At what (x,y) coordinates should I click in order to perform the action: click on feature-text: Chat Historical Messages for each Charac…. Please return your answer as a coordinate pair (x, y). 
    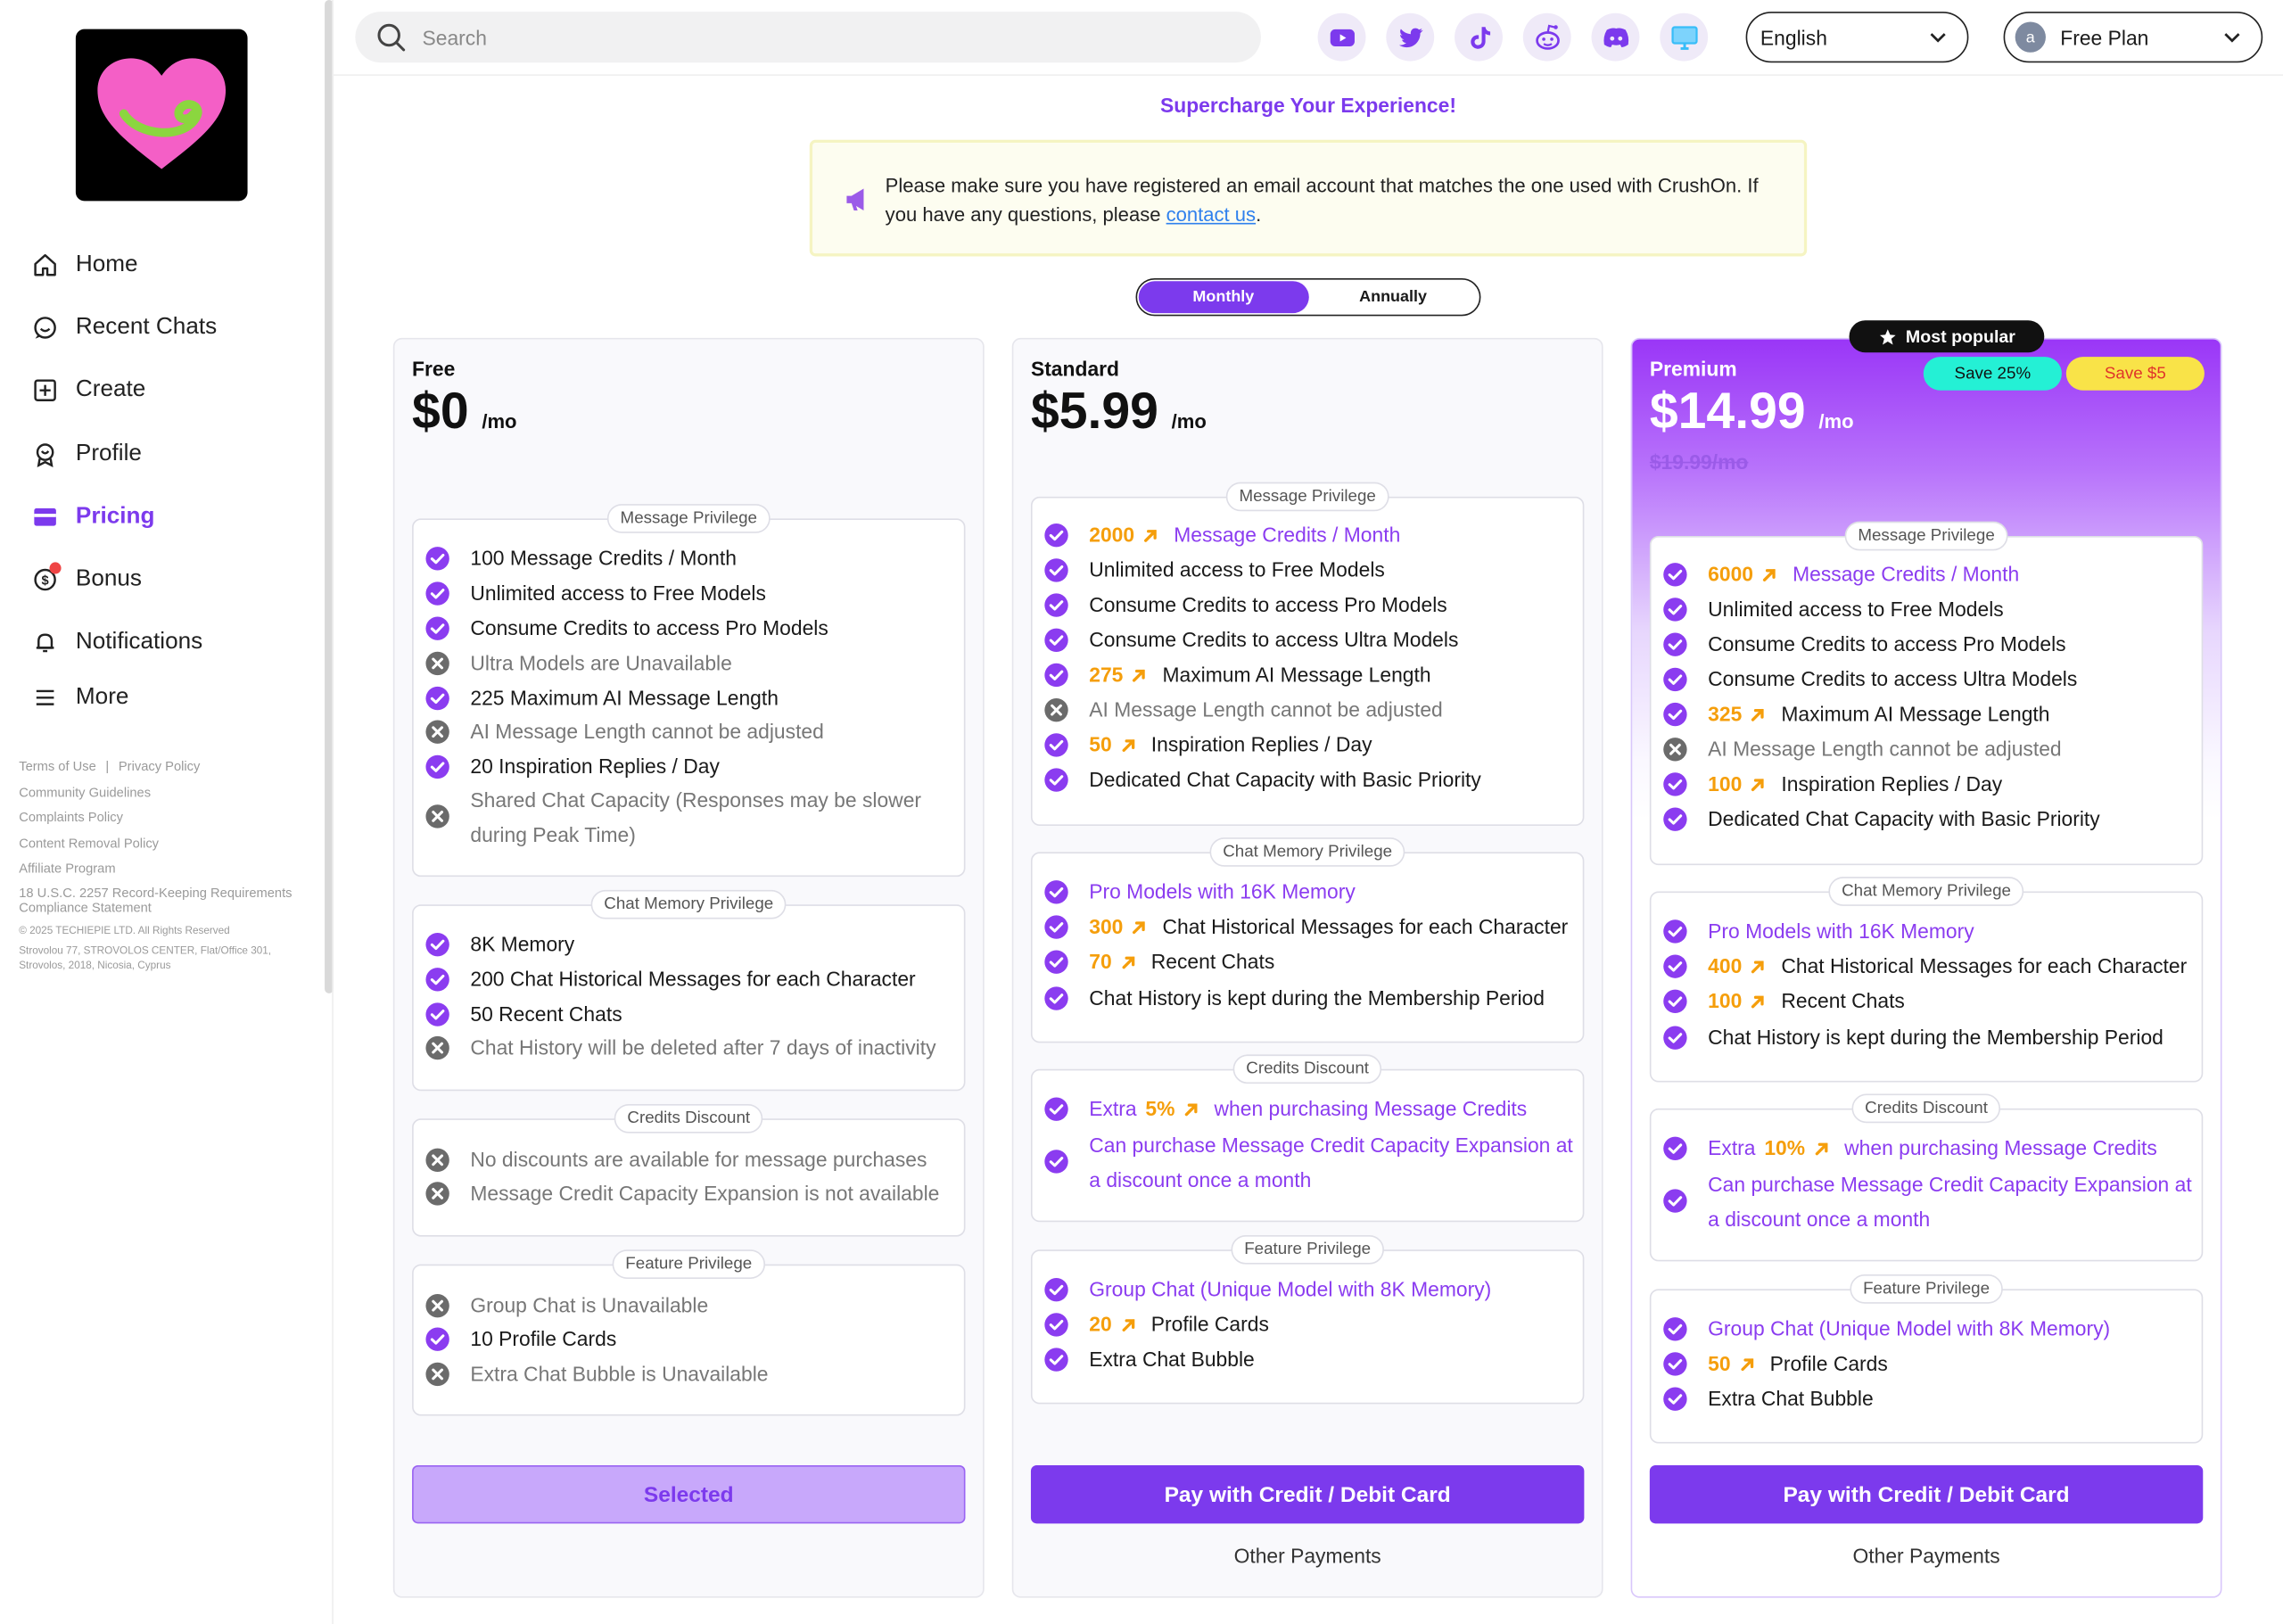
    Looking at the image, I should click on (1984, 965).